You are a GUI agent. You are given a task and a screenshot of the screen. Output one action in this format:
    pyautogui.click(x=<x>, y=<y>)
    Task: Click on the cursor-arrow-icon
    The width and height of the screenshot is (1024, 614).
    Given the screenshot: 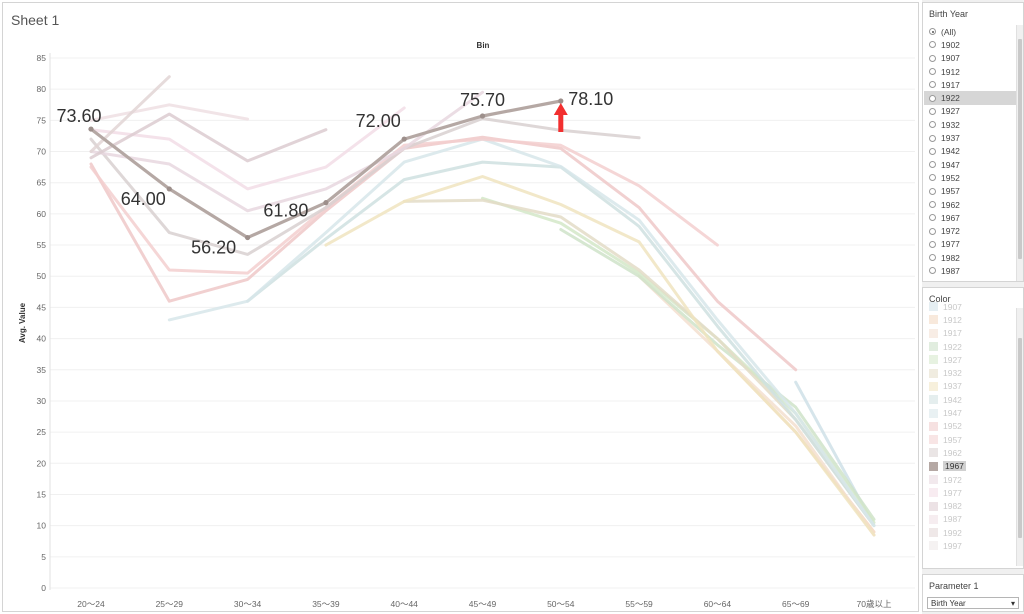 What is the action you would take?
    pyautogui.click(x=560, y=118)
    